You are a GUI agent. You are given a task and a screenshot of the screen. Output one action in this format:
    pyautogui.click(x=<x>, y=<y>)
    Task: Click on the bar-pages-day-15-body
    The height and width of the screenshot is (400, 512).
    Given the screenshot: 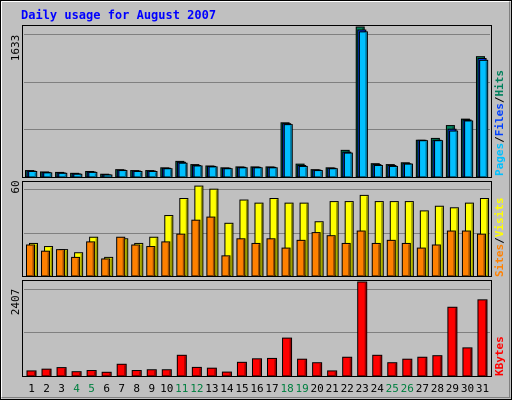 What is the action you would take?
    pyautogui.click(x=243, y=172)
    